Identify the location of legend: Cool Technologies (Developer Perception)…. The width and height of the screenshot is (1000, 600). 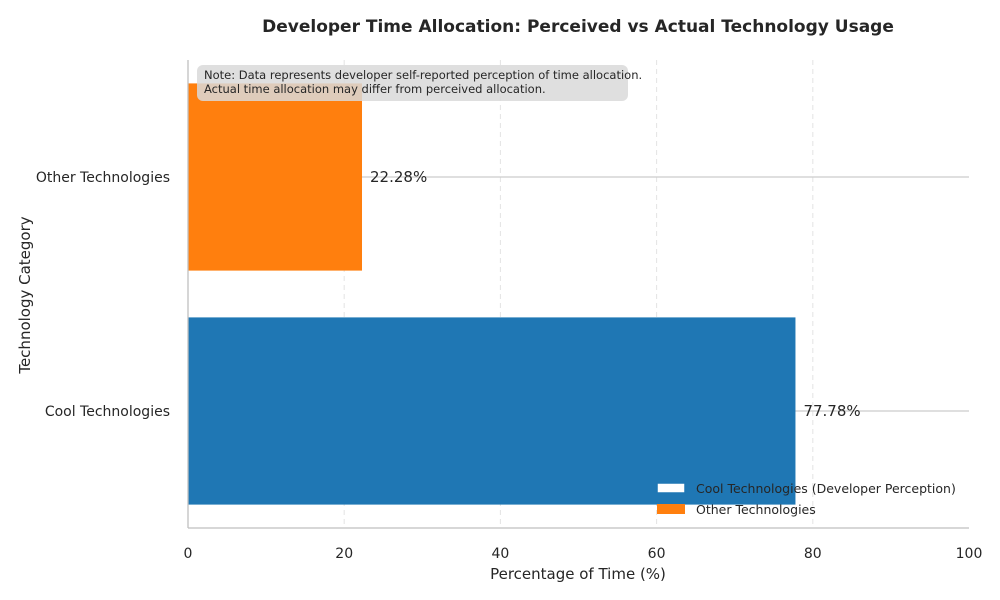
(806, 499).